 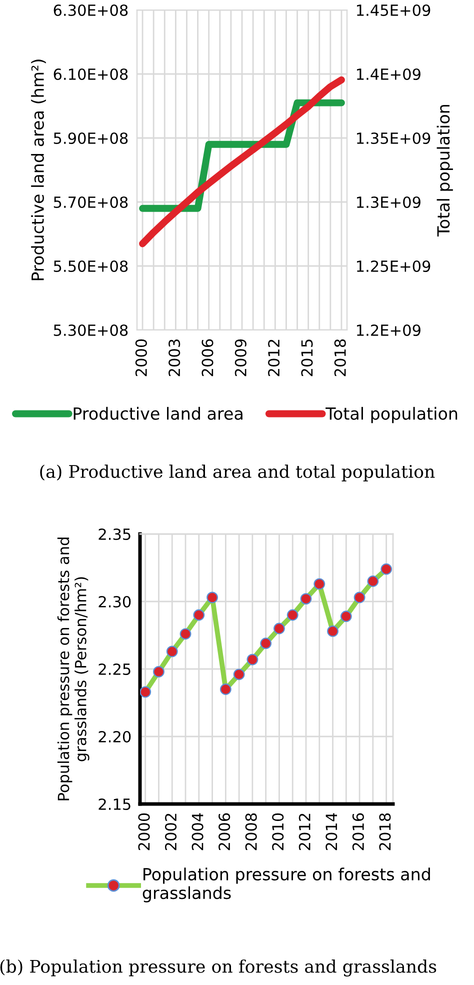 What do you see at coordinates (240, 357) in the screenshot?
I see `x-tick-label: 2009` at bounding box center [240, 357].